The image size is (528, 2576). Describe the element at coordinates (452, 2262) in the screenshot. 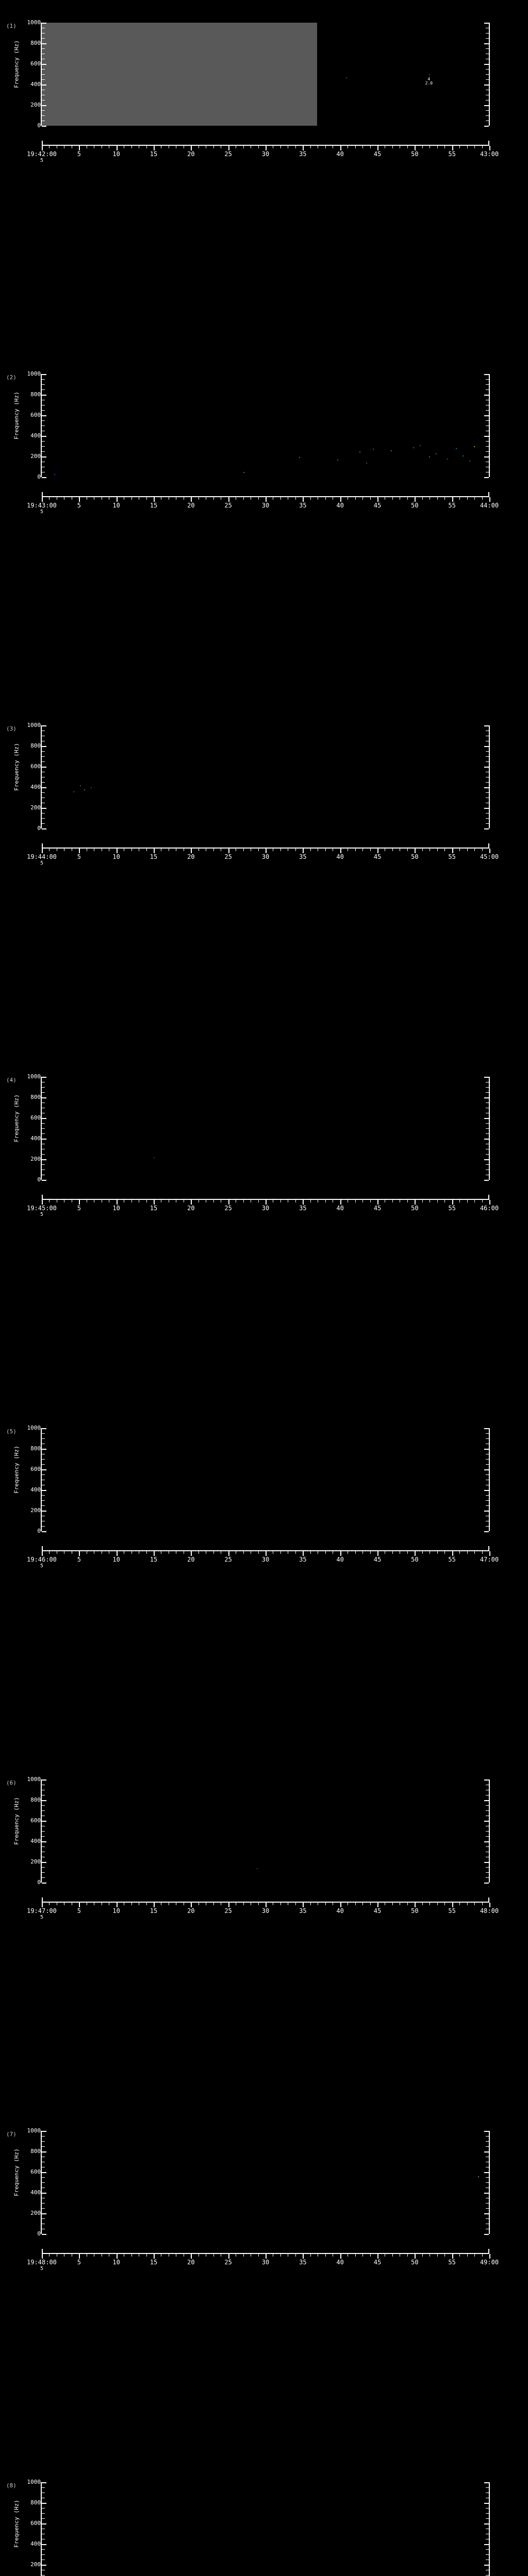

I see `x-tick-label: 55` at that location.